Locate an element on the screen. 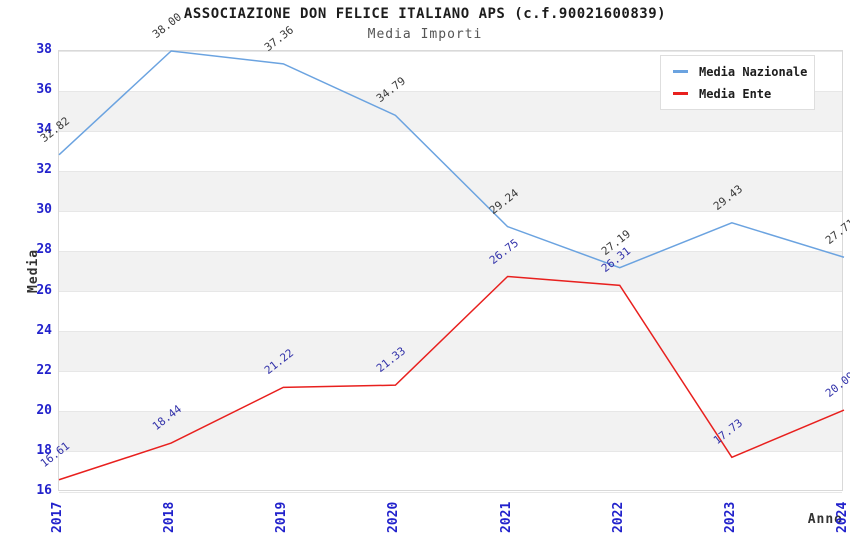 This screenshot has width=850, height=550. line-swatch-ente-icon is located at coordinates (680, 93).